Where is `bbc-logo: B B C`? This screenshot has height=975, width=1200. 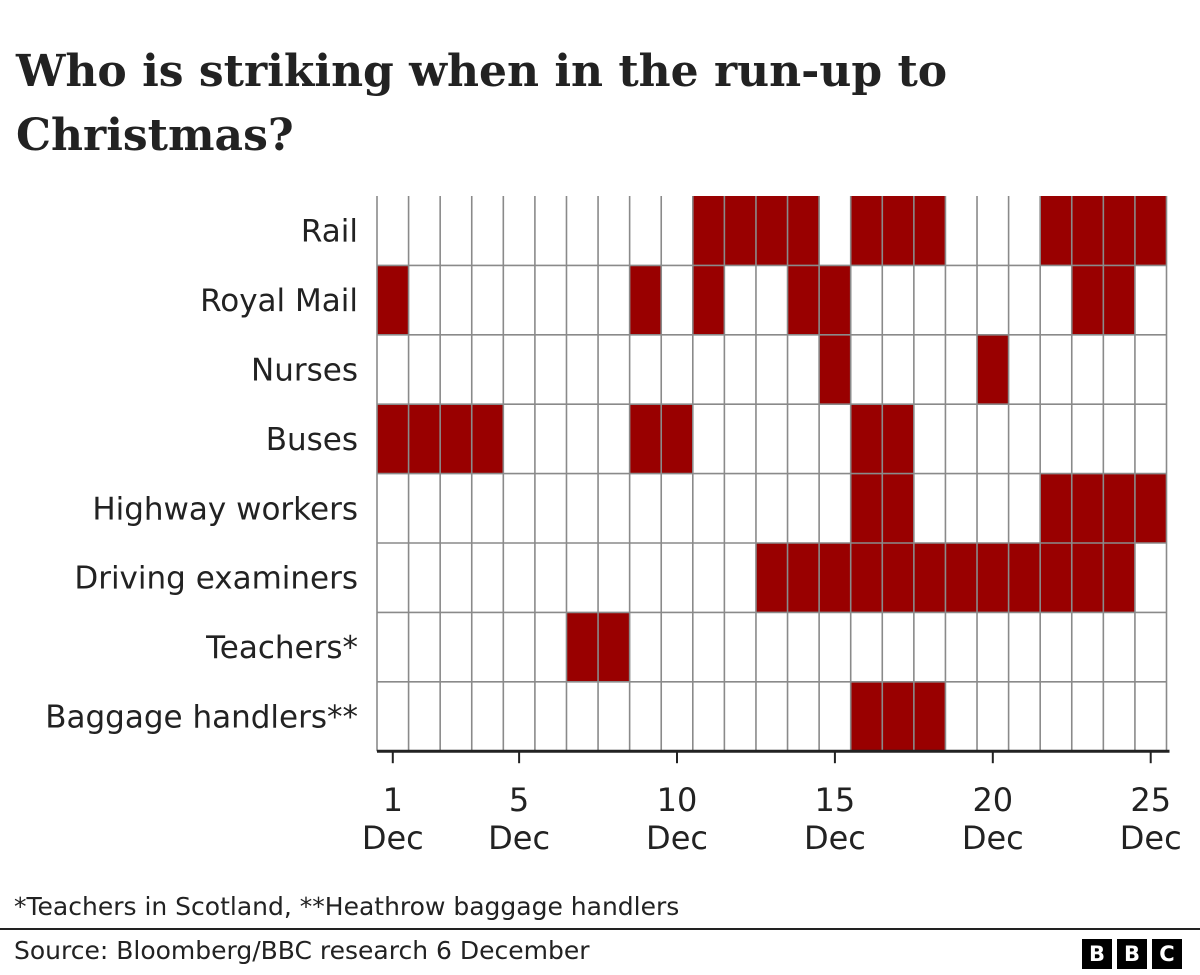 bbc-logo: B B C is located at coordinates (1132, 954).